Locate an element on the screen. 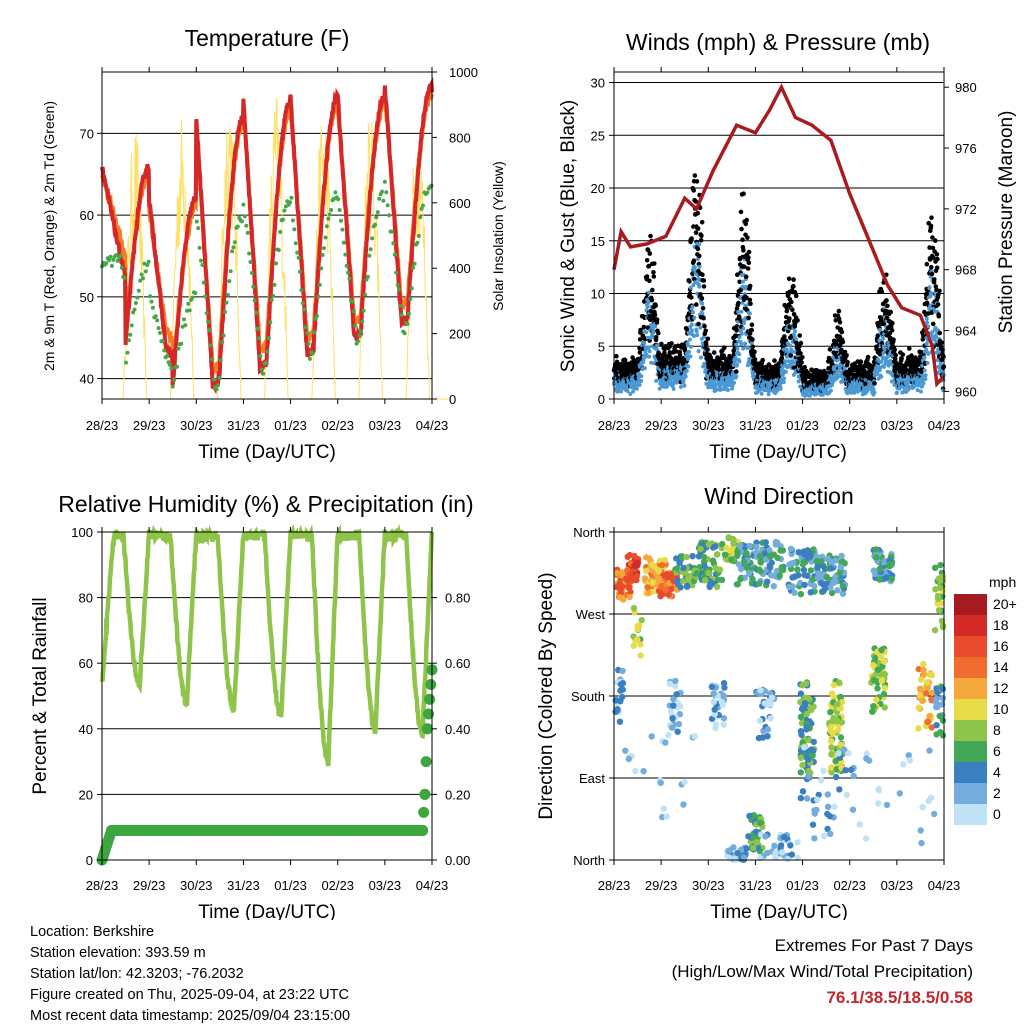 This screenshot has height=1027, width=1024. elevation-text: Station elevation: 393.59 m is located at coordinates (118, 953).